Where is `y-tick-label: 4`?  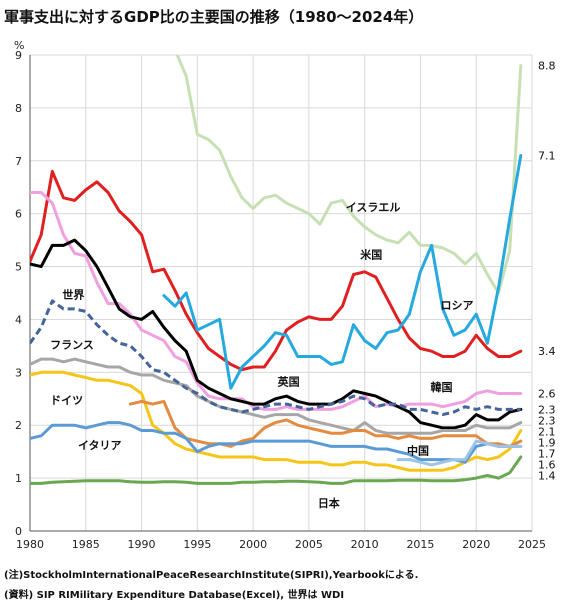
y-tick-label: 4 is located at coordinates (18, 319).